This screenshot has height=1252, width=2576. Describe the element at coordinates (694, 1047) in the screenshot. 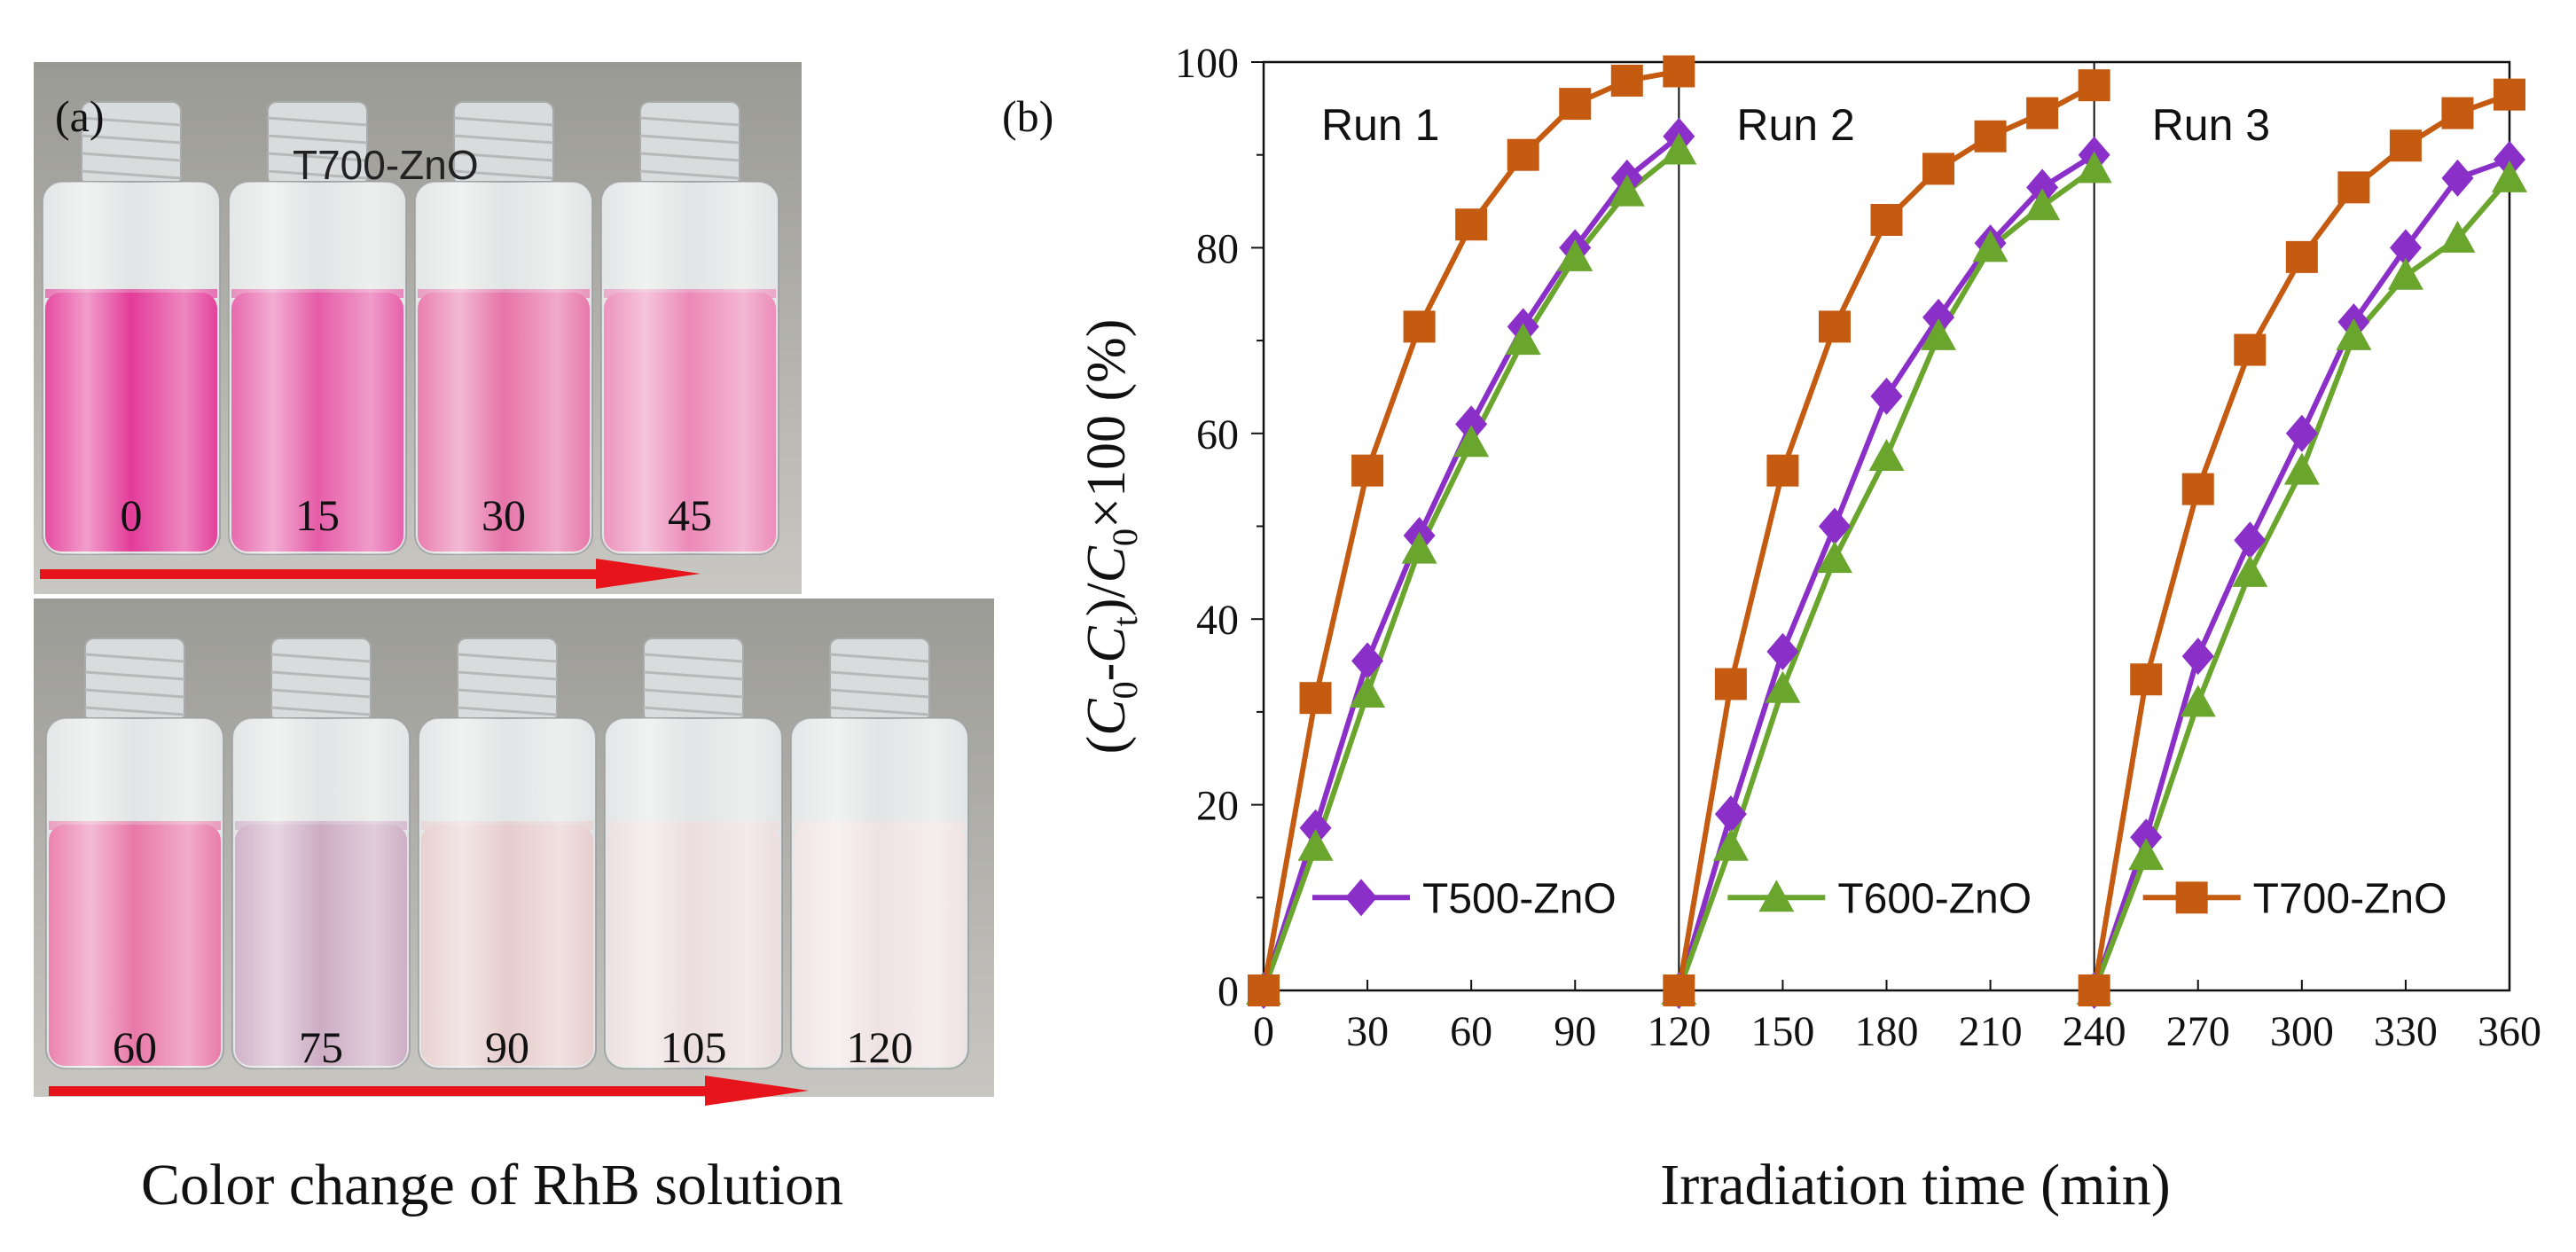

I see `vial-time-label: 105` at that location.